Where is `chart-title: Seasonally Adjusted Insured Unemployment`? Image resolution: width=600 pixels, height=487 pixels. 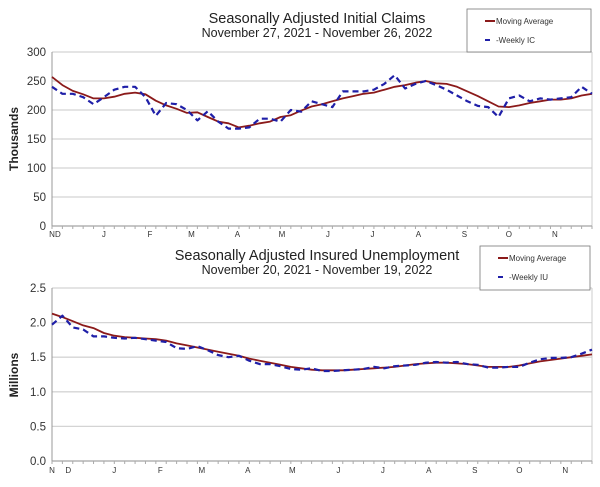 chart-title: Seasonally Adjusted Insured Unemployment is located at coordinates (317, 256).